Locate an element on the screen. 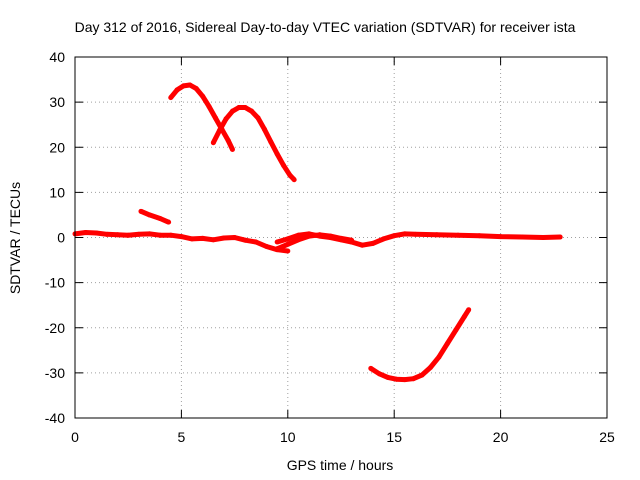  x-tick-label: 10 is located at coordinates (288, 437).